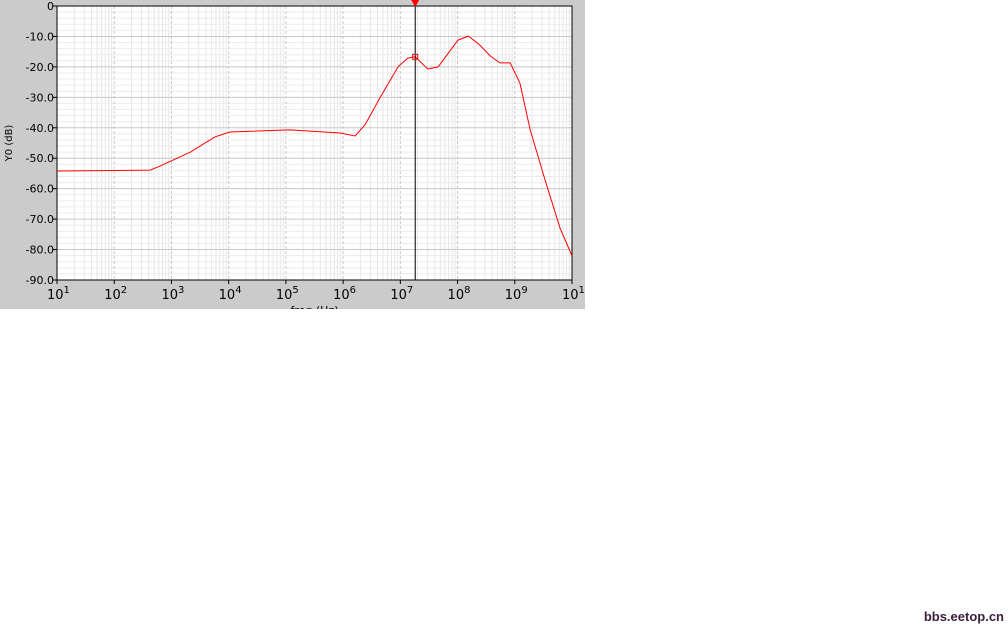 The height and width of the screenshot is (630, 1008). I want to click on y-tick-label: -90.0, so click(40, 280).